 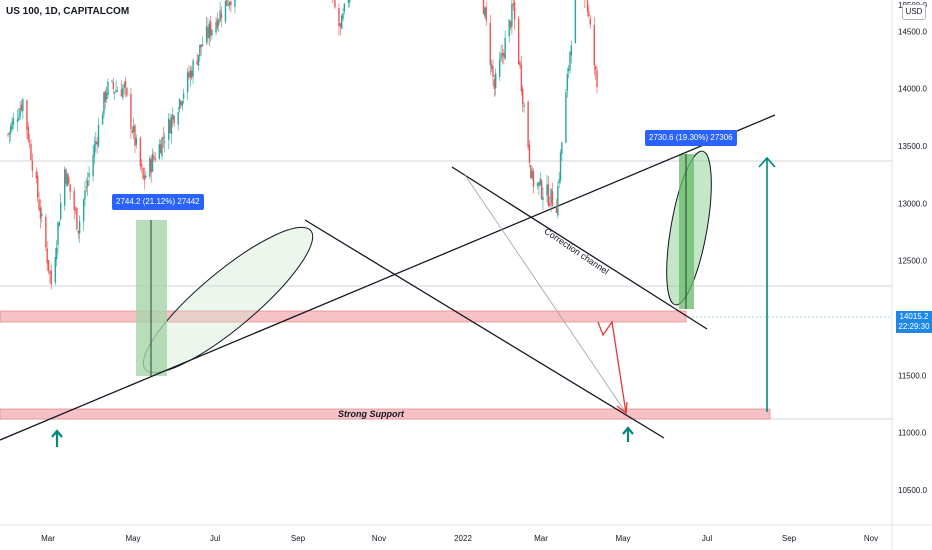 What do you see at coordinates (68, 11) in the screenshot?
I see `symbol-header: US 100, 1D, CAPITALCOM` at bounding box center [68, 11].